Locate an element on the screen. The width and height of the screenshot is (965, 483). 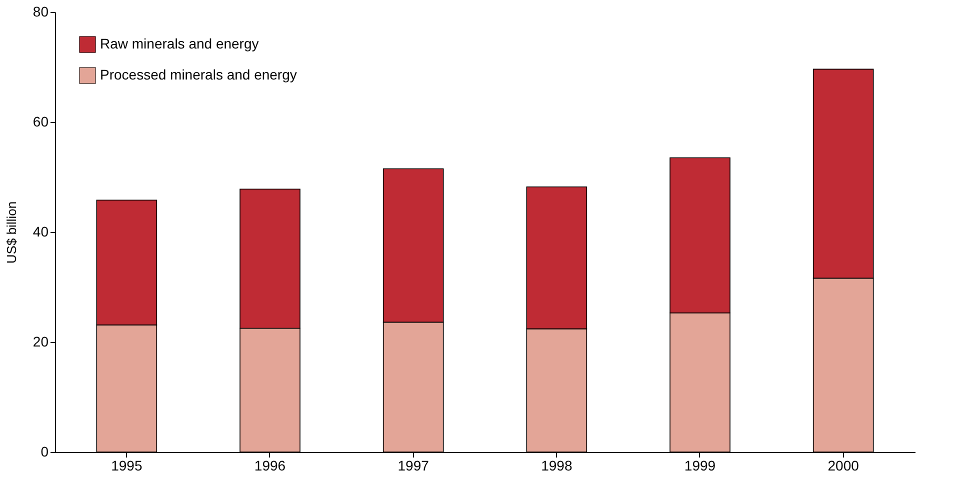
y-tick-label: 40 is located at coordinates (40, 232).